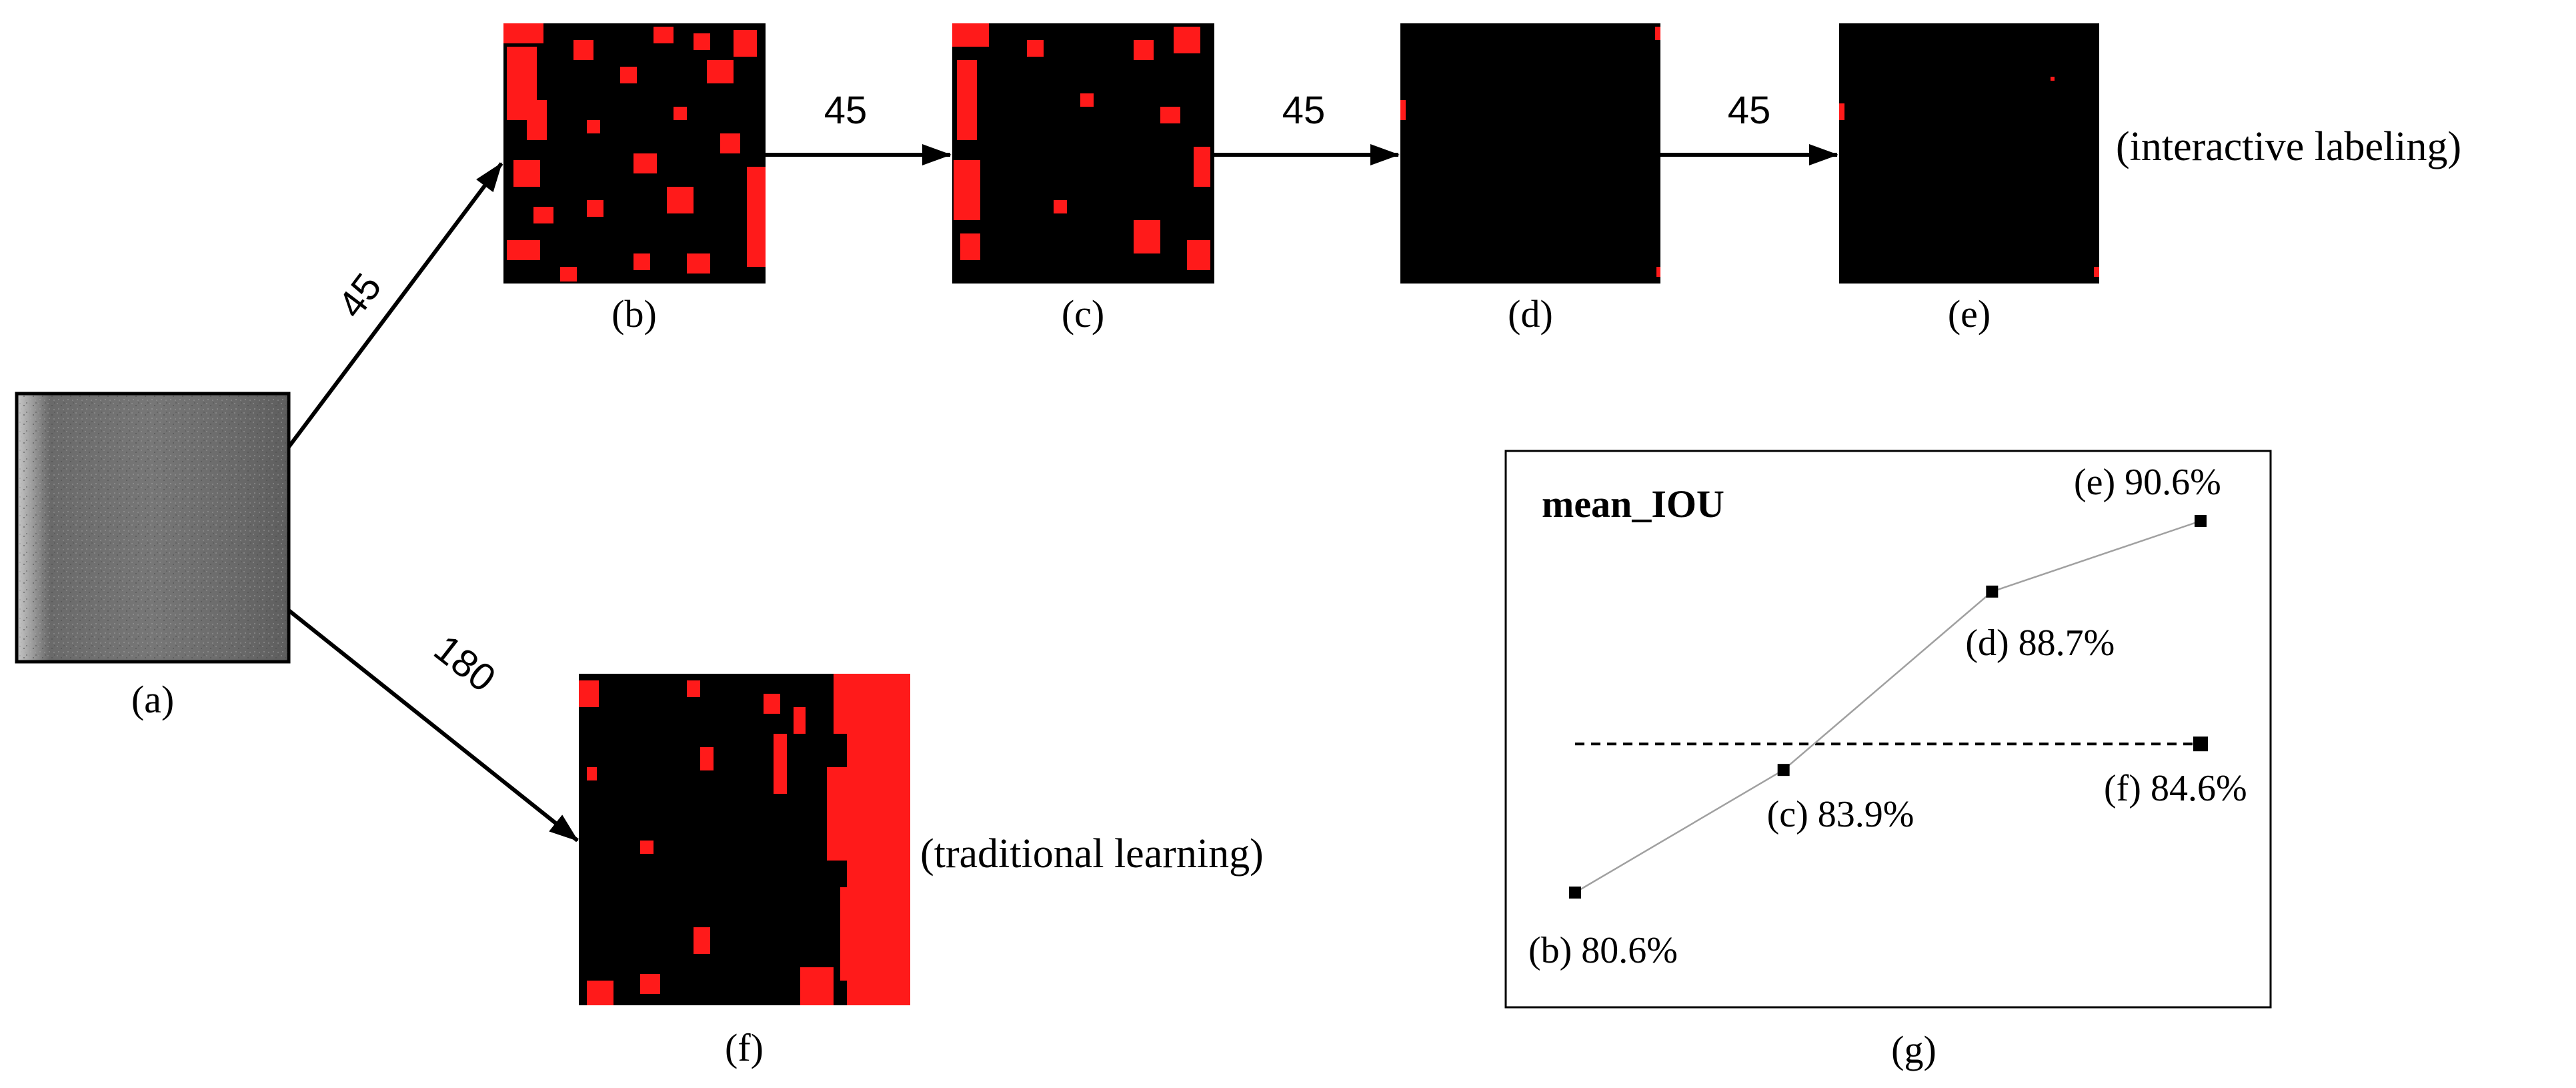  I want to click on arrow-a-to-f, so click(433, 725).